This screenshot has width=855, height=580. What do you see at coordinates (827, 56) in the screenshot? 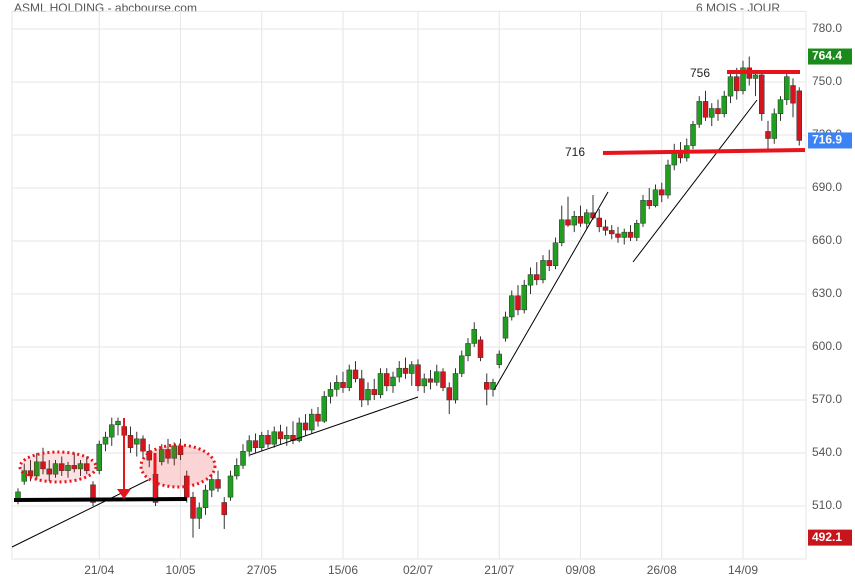
I see `price-marker-label: 764.4` at bounding box center [827, 56].